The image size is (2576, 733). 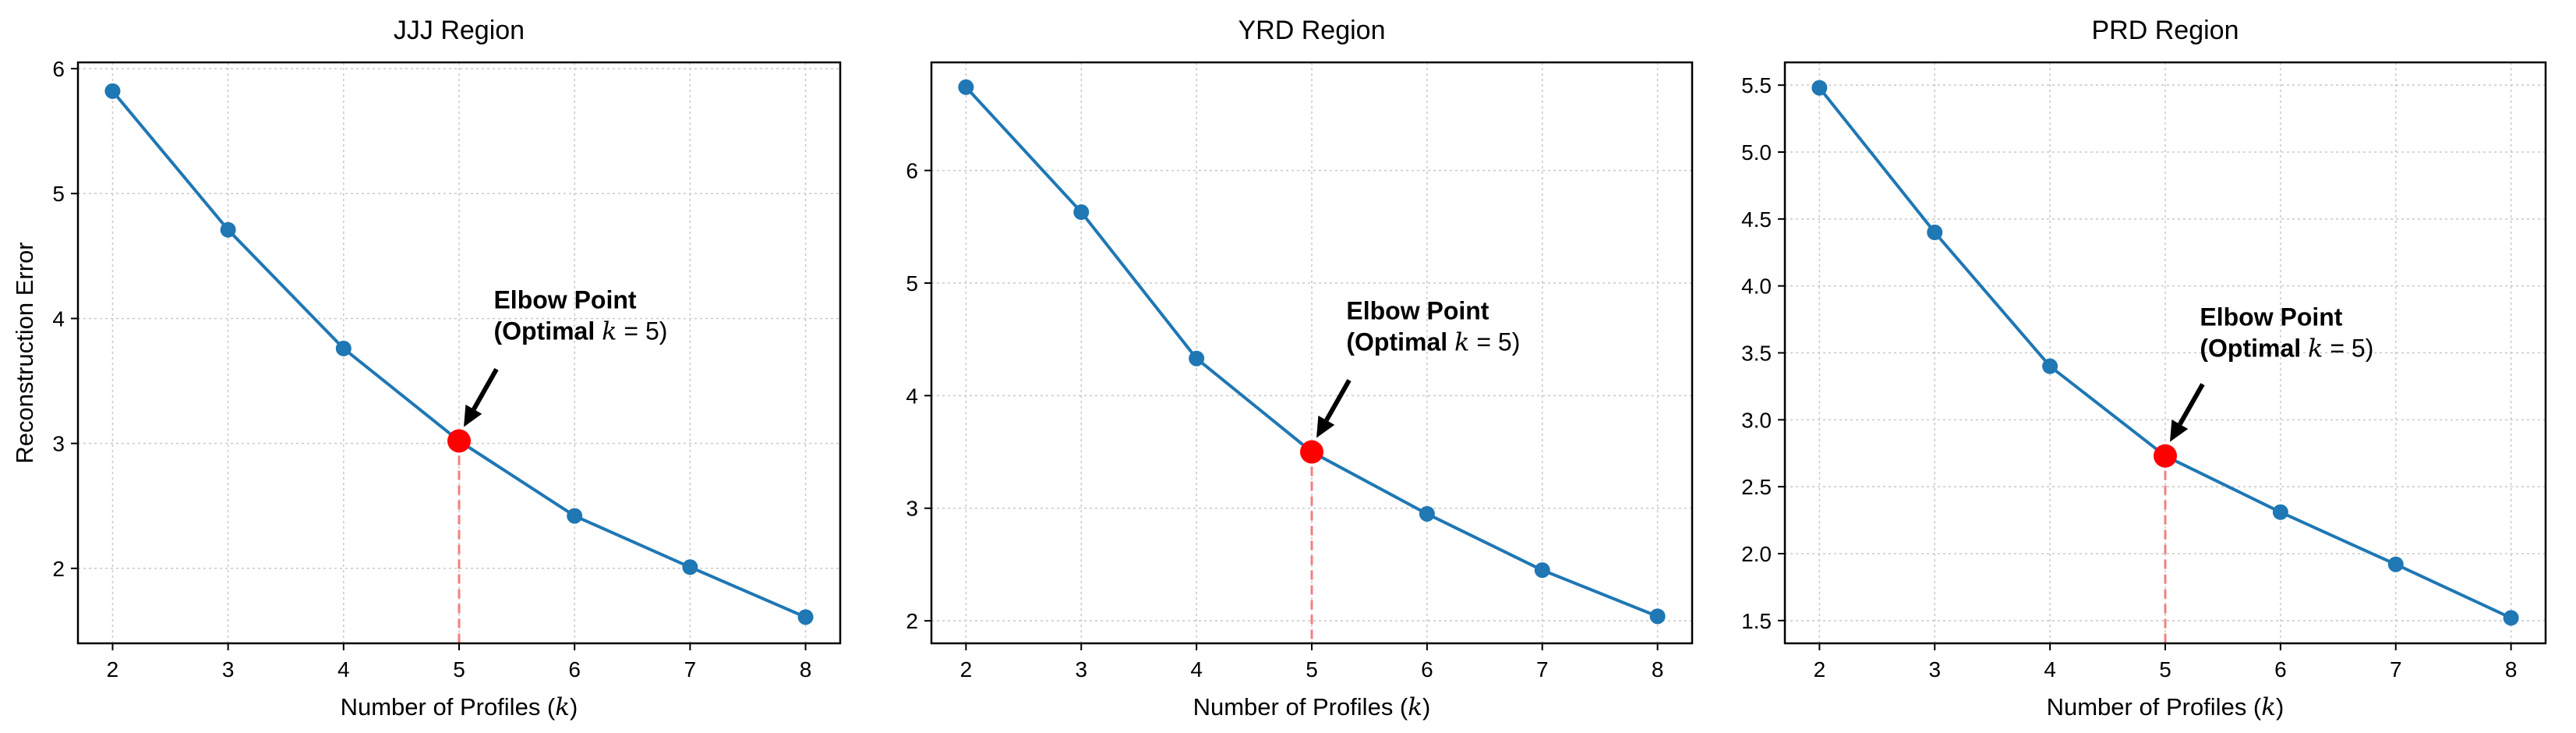 What do you see at coordinates (459, 30) in the screenshot?
I see `panel-title: JJJ Region` at bounding box center [459, 30].